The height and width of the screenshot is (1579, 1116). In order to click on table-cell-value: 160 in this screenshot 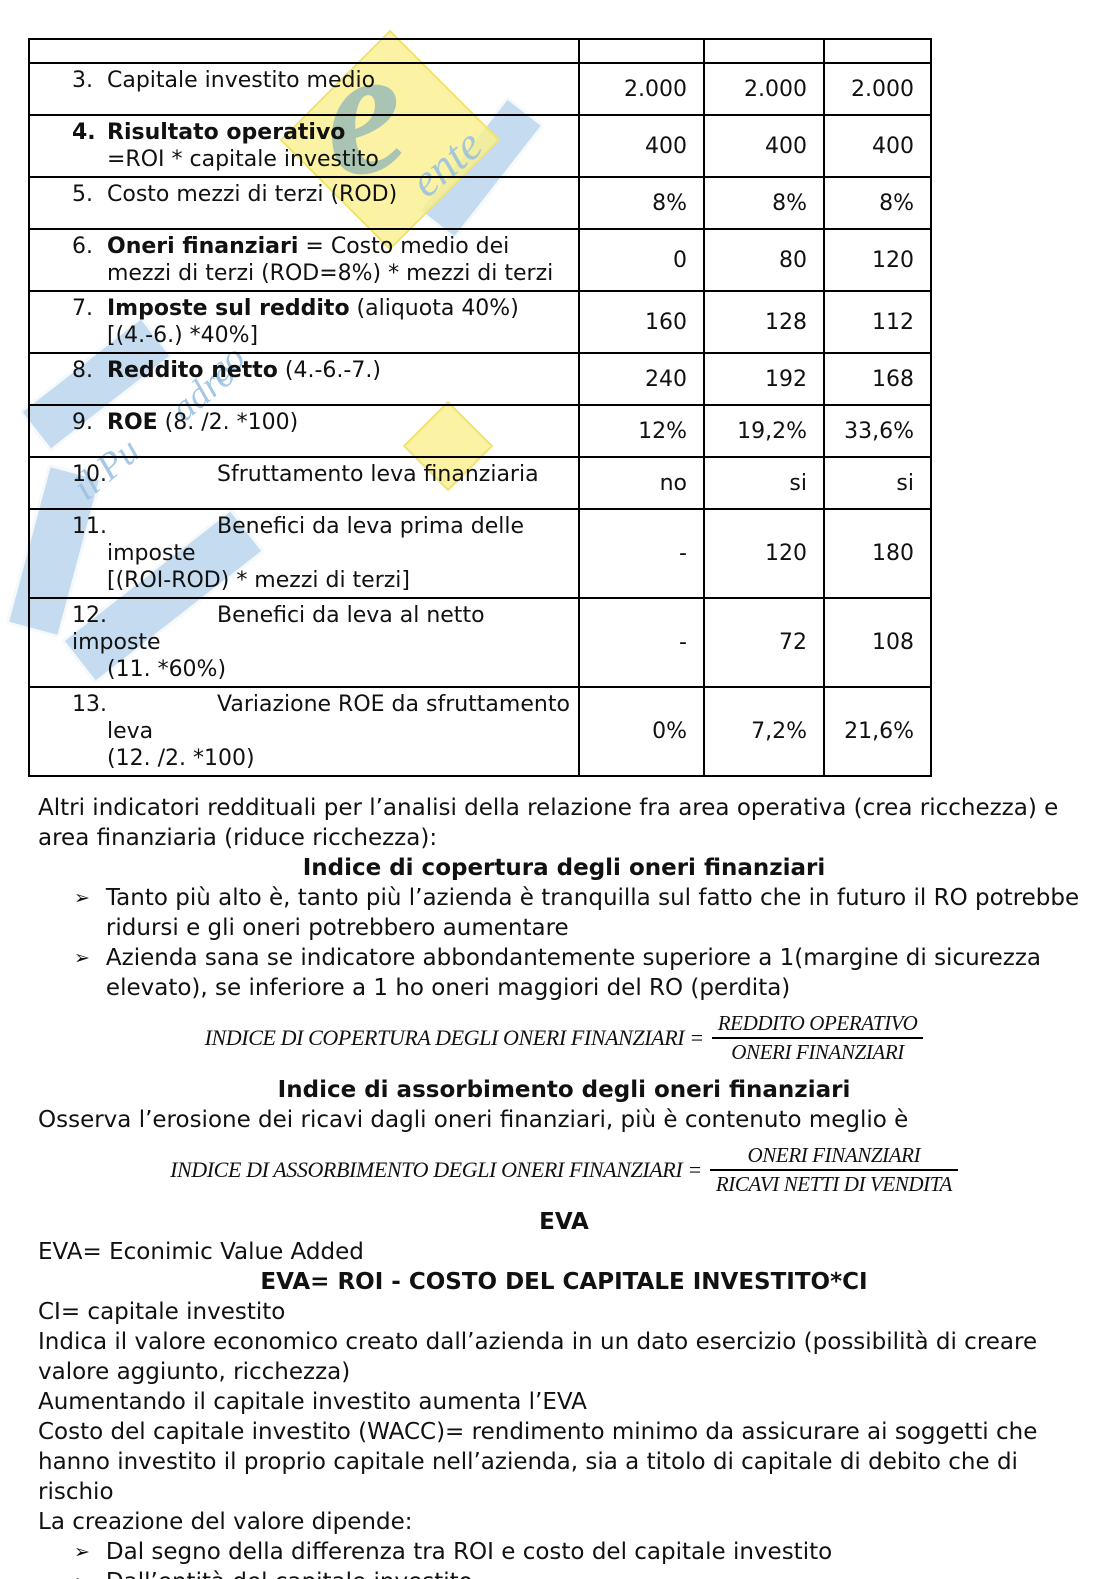, I will do `click(641, 322)`.